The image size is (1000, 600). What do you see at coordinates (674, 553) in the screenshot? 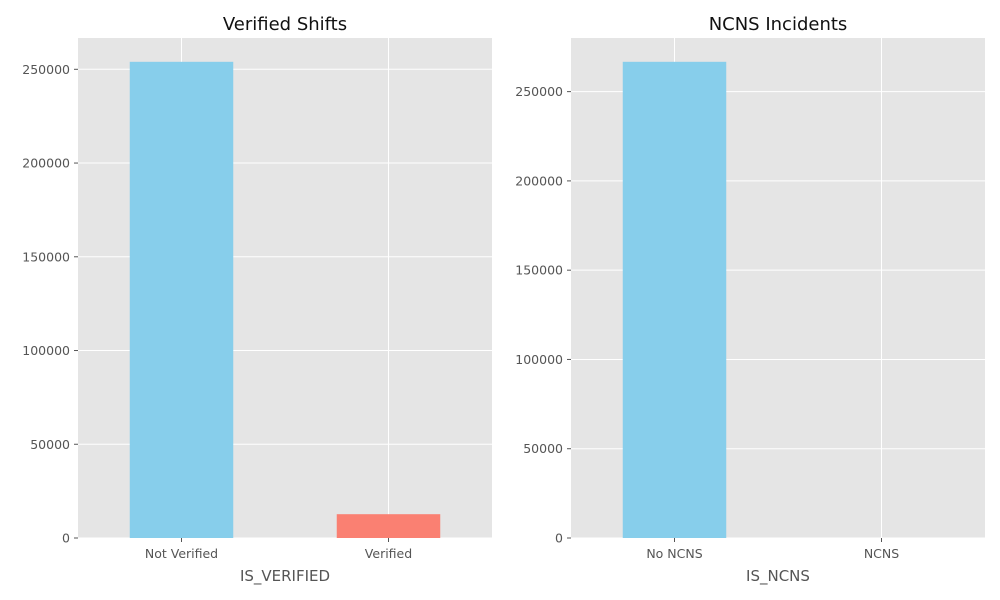
I see `x-tick-label: No NCNS` at bounding box center [674, 553].